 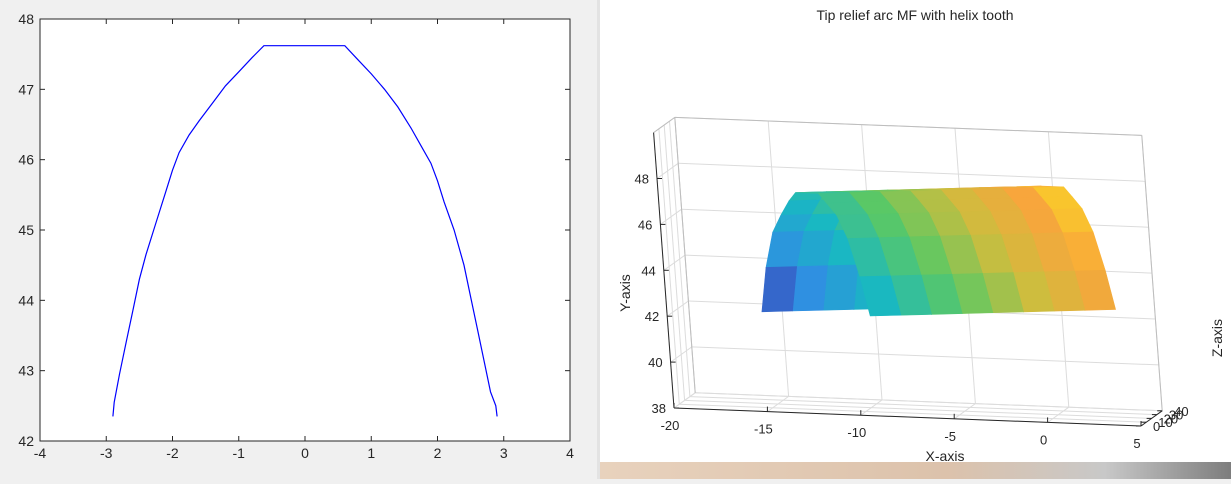 I want to click on z-tick-label: 10, so click(x=1165, y=422).